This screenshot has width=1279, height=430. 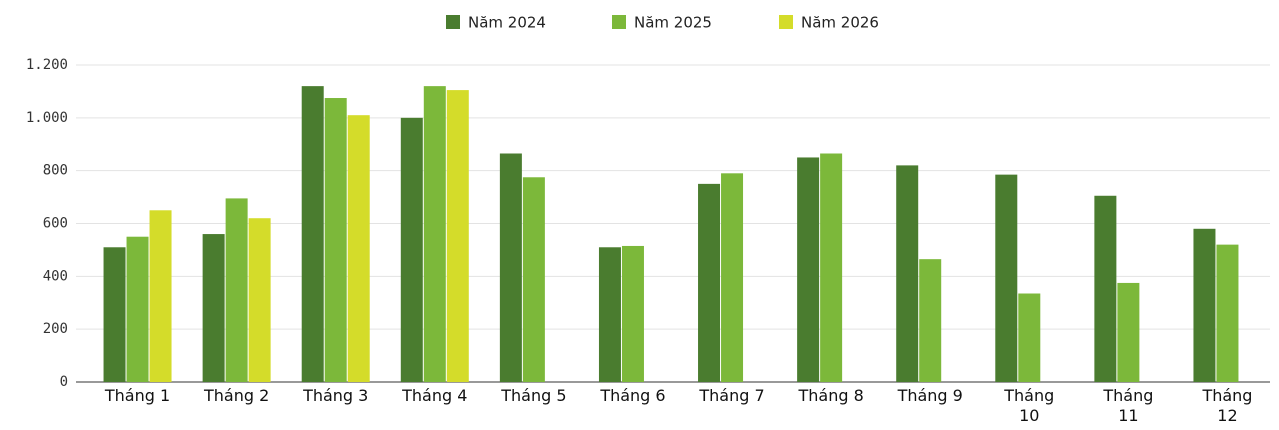 I want to click on x-tick-label: Tháng 3, so click(x=336, y=395).